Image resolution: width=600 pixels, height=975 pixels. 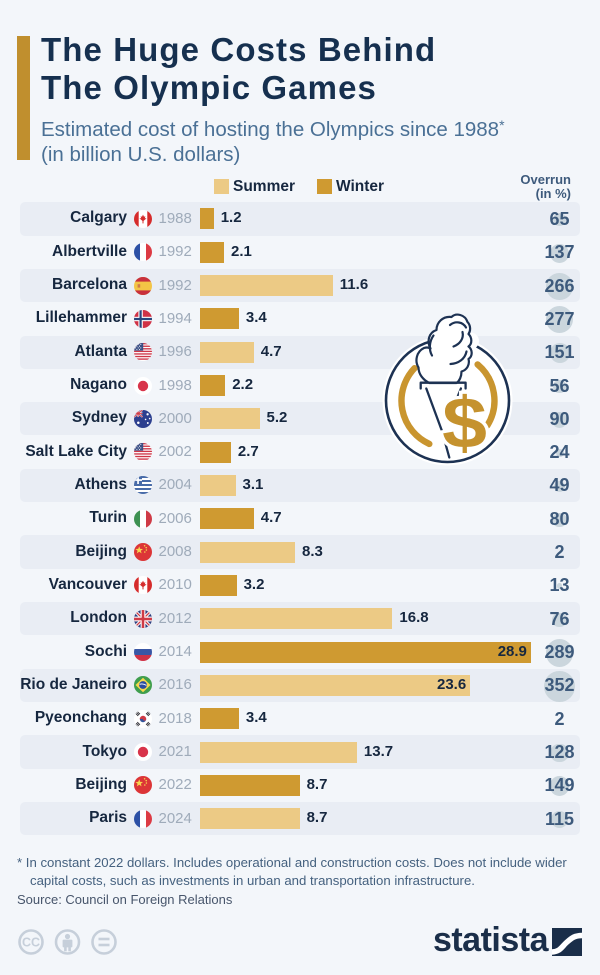 I want to click on svg-text: CC, so click(x=31, y=943).